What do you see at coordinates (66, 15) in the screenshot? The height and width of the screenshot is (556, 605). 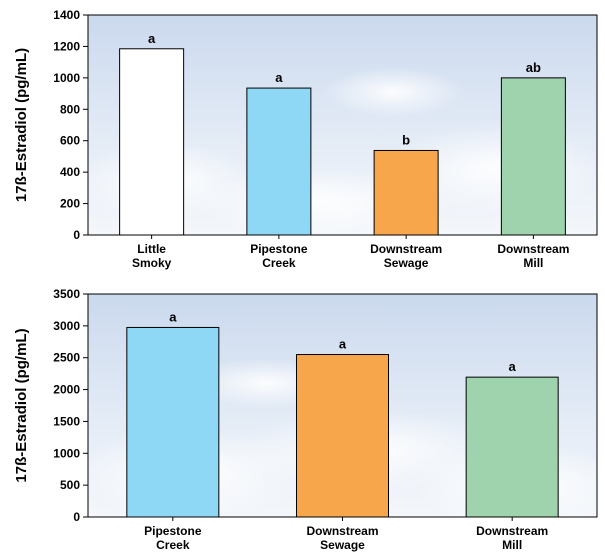 I see `y-tick-label: 1400` at bounding box center [66, 15].